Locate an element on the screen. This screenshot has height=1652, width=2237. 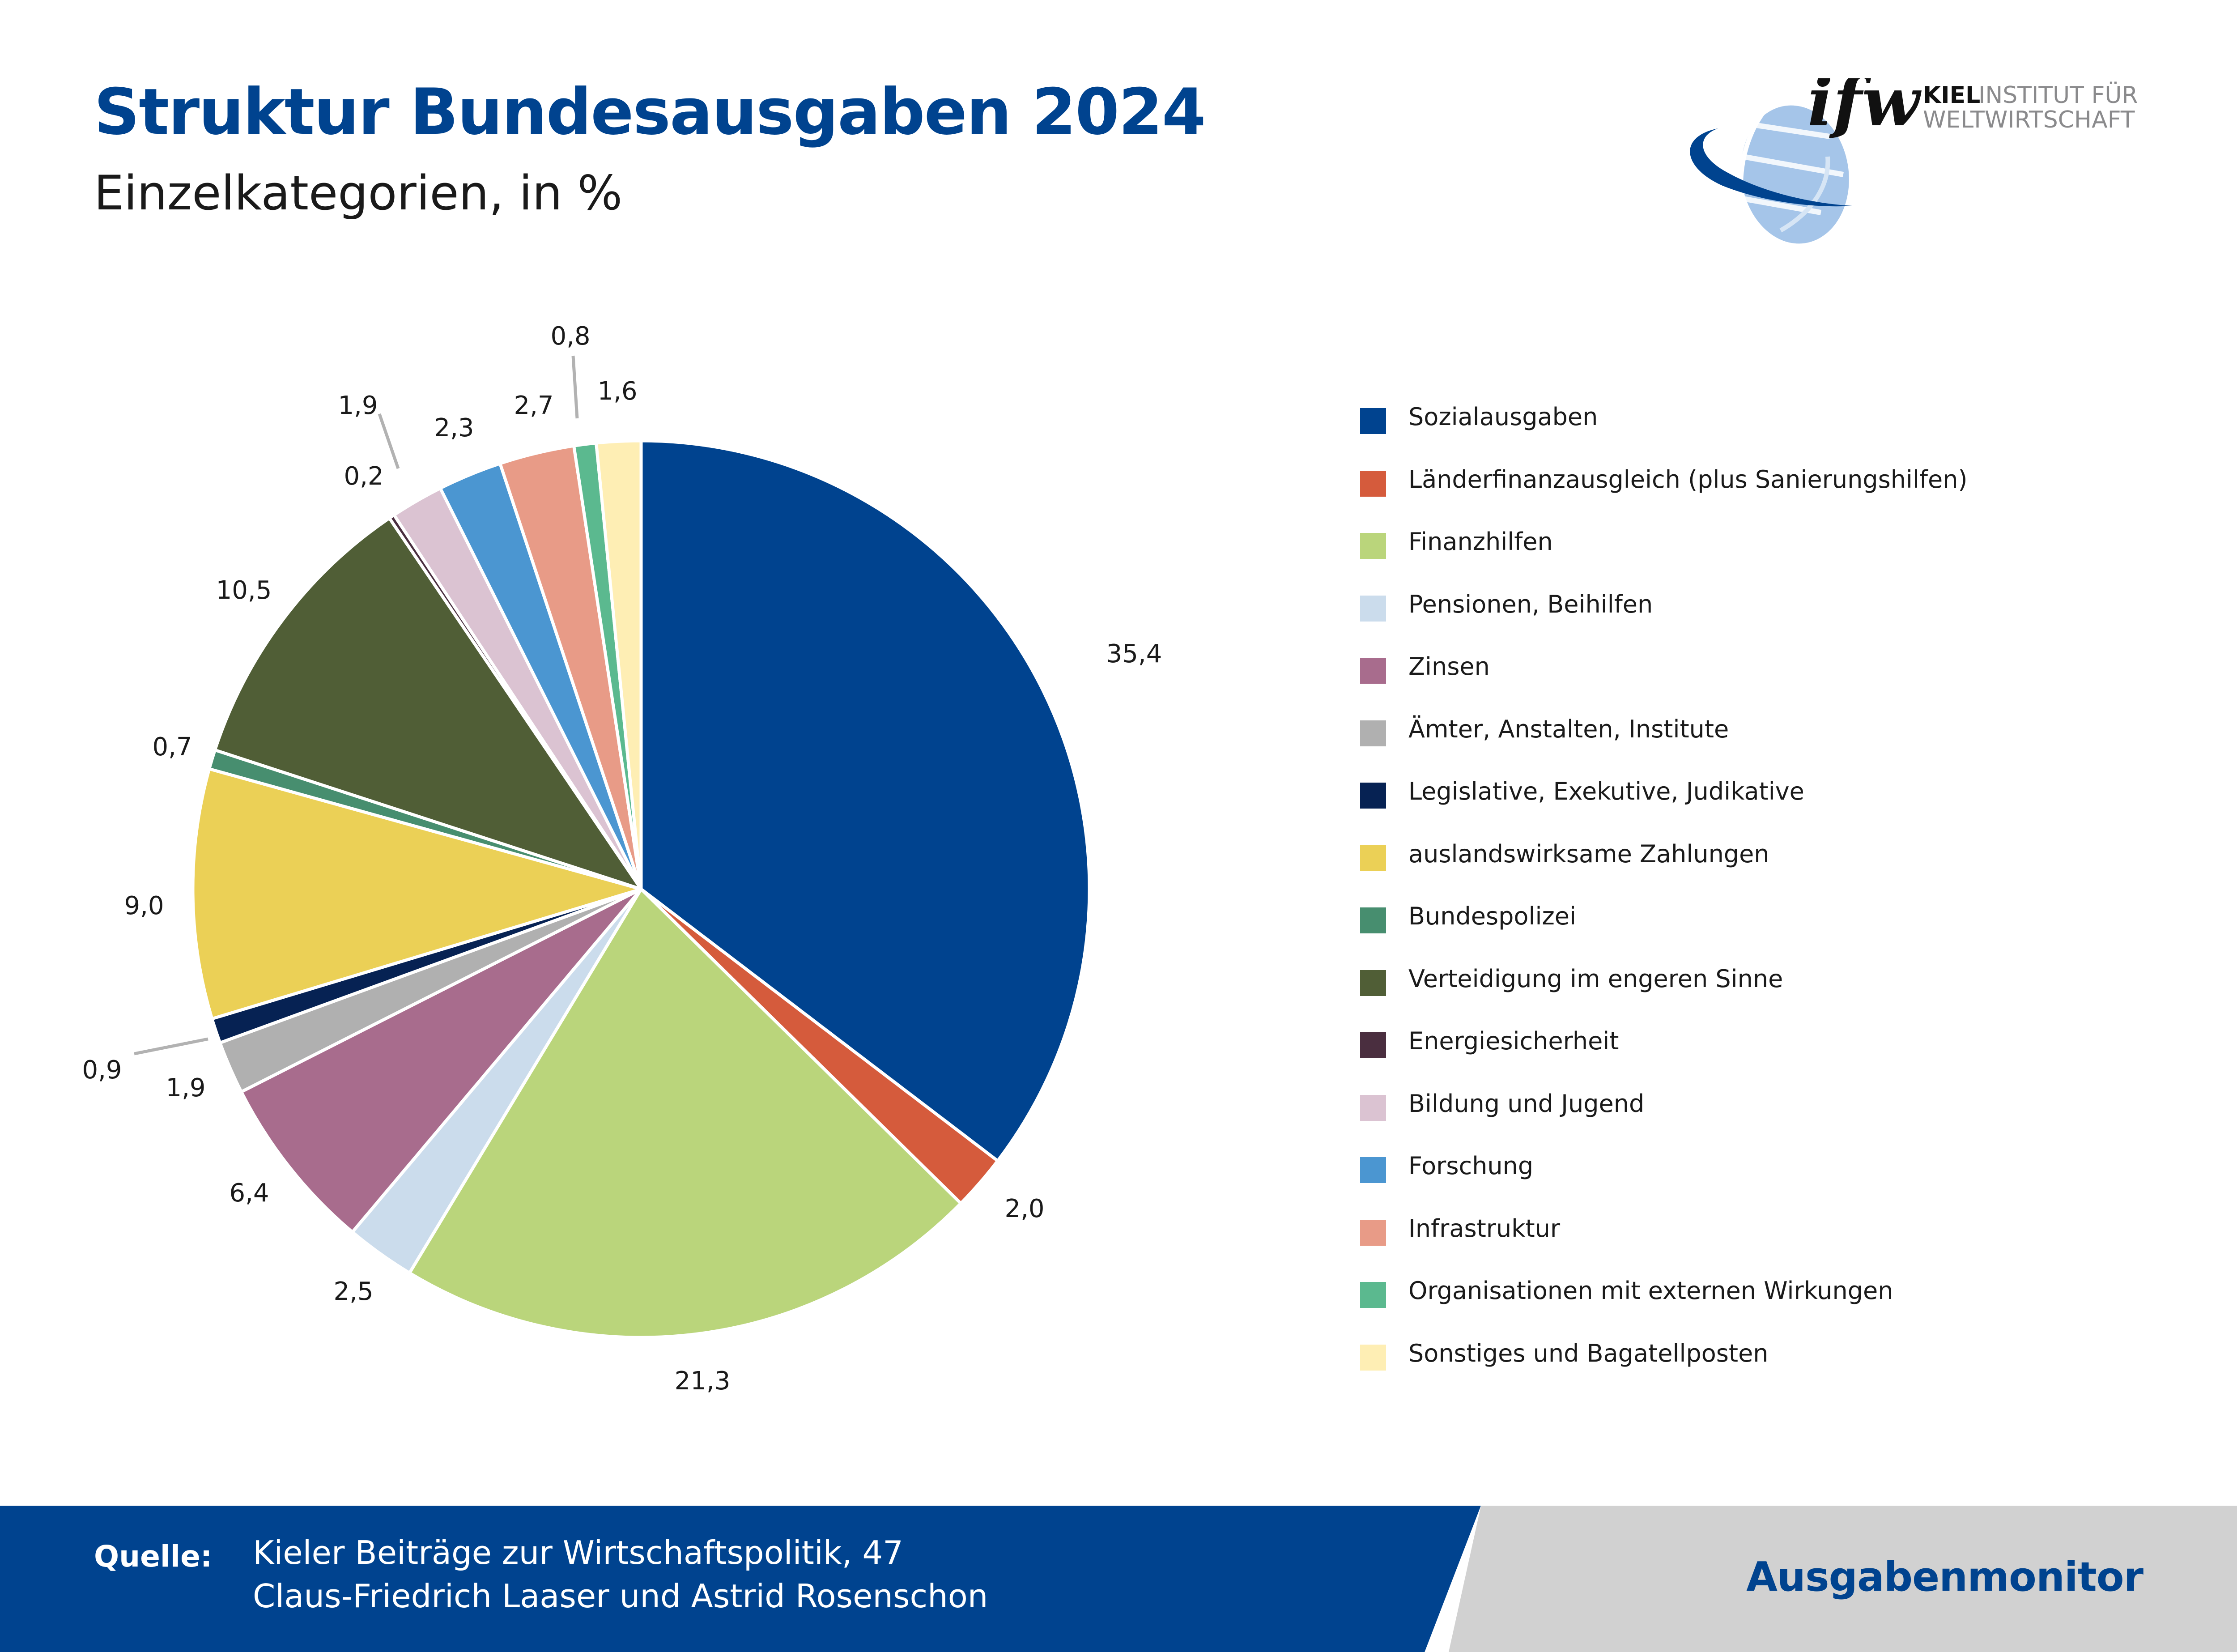
pie-leader-lines is located at coordinates (356, 705).